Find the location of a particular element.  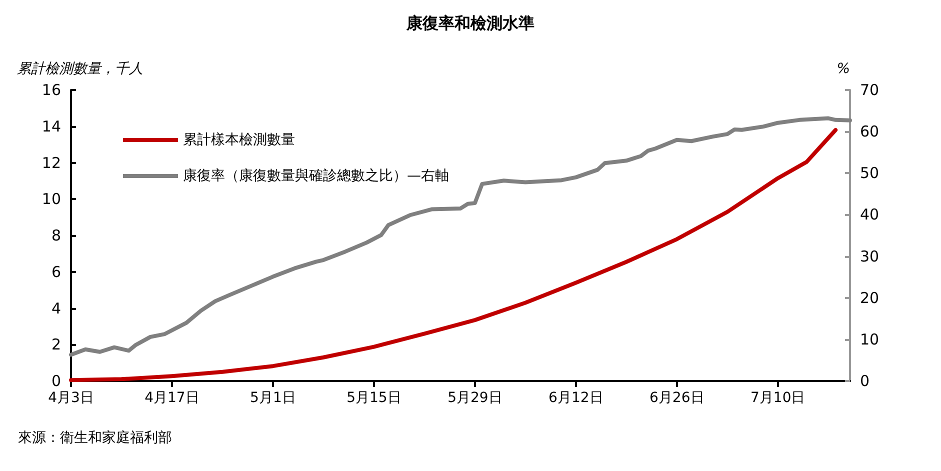

y-tick-label: 12 is located at coordinates (51, 163).